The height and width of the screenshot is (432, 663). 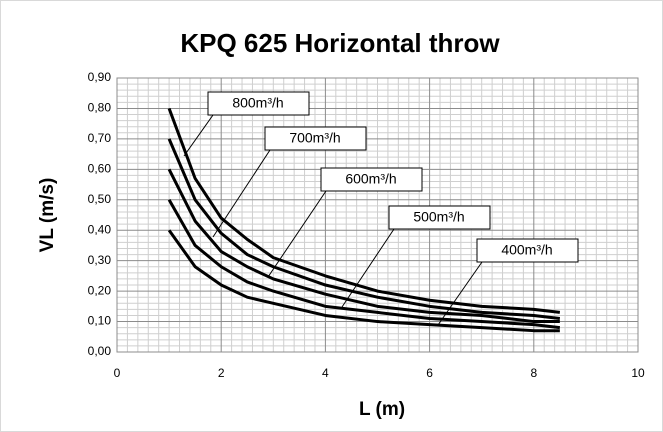 What do you see at coordinates (382, 409) in the screenshot?
I see `x-axis-label: L (m)` at bounding box center [382, 409].